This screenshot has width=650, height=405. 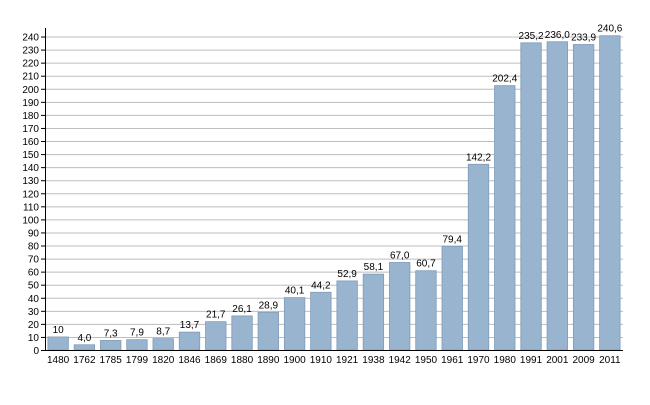 I want to click on y-tick-label: 160, so click(x=30, y=142).